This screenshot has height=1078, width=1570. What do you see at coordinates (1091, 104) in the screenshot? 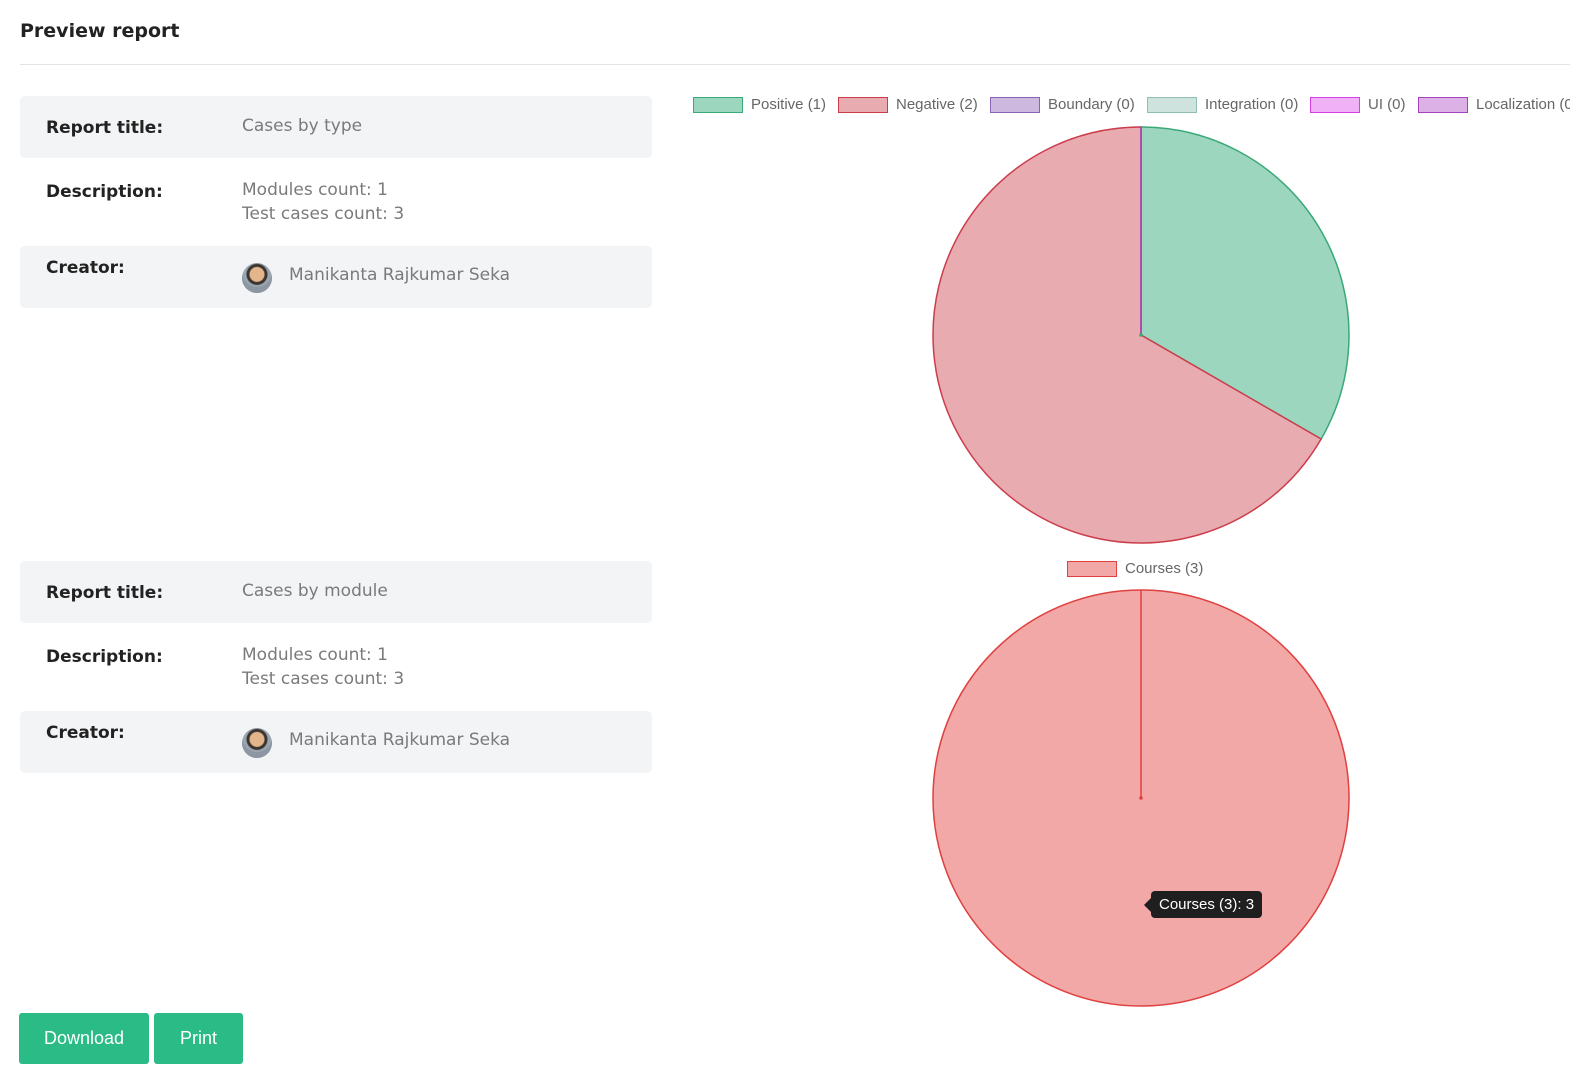
I see `legend-label: Boundary (0)` at bounding box center [1091, 104].